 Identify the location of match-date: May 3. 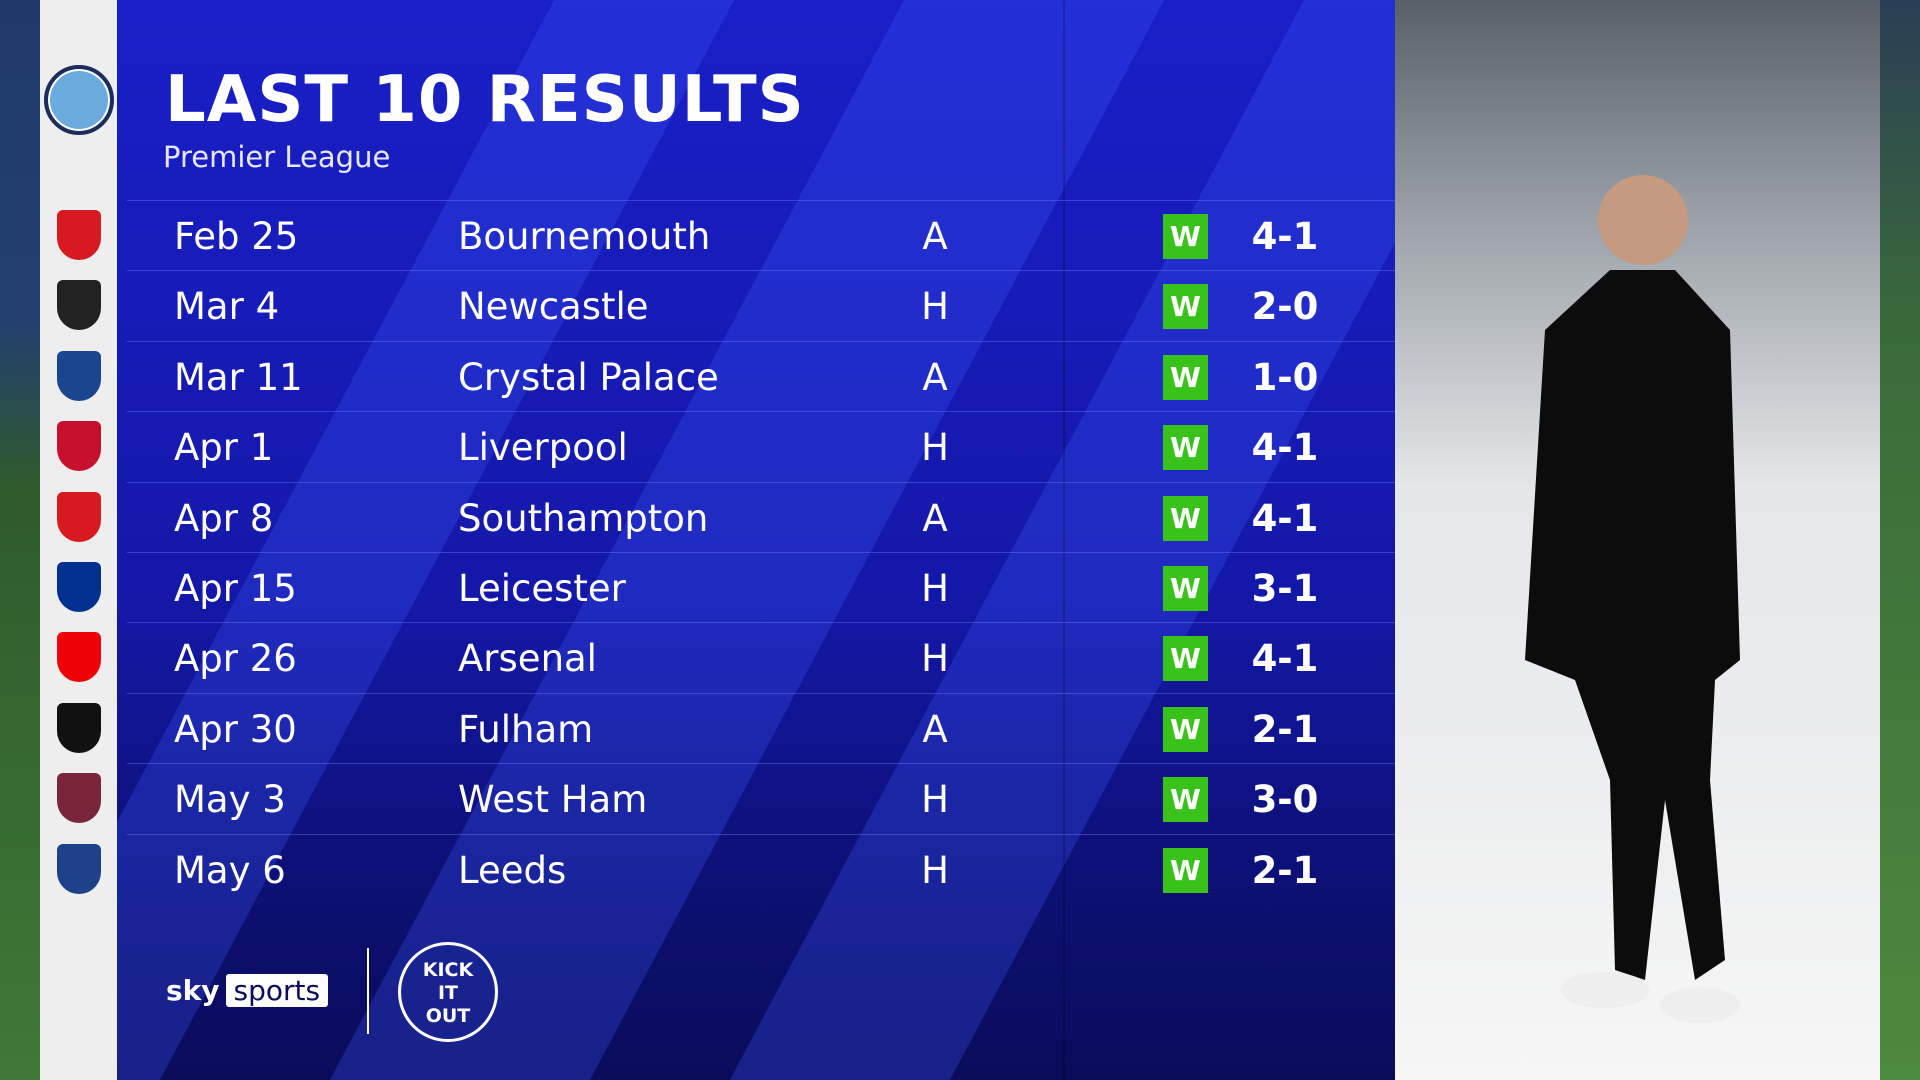
(230, 800).